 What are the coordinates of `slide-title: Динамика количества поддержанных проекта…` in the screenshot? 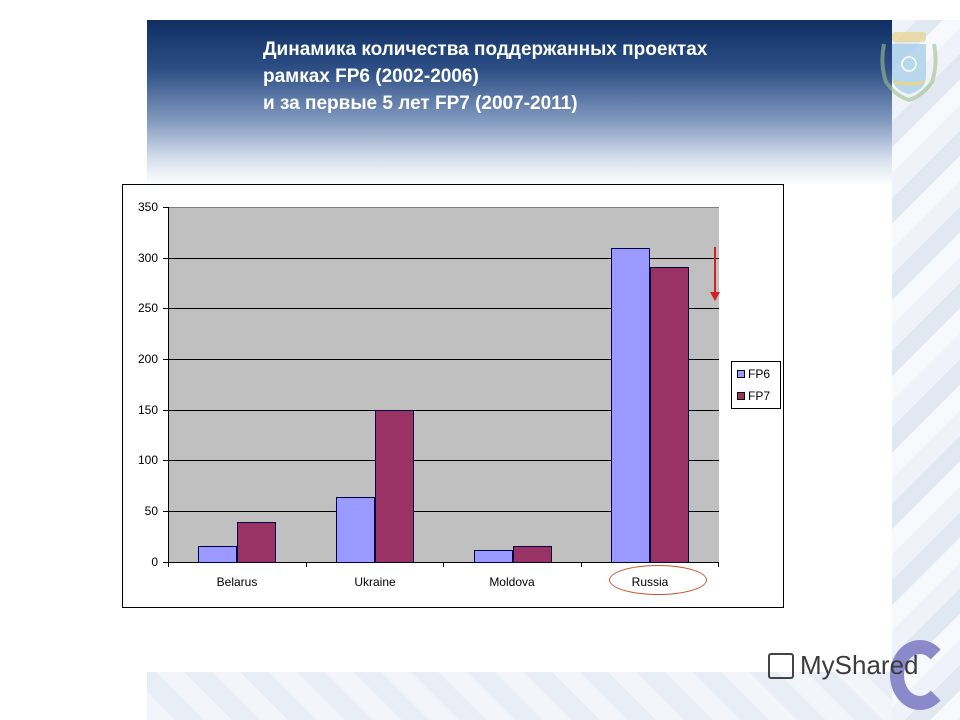 It's located at (485, 76).